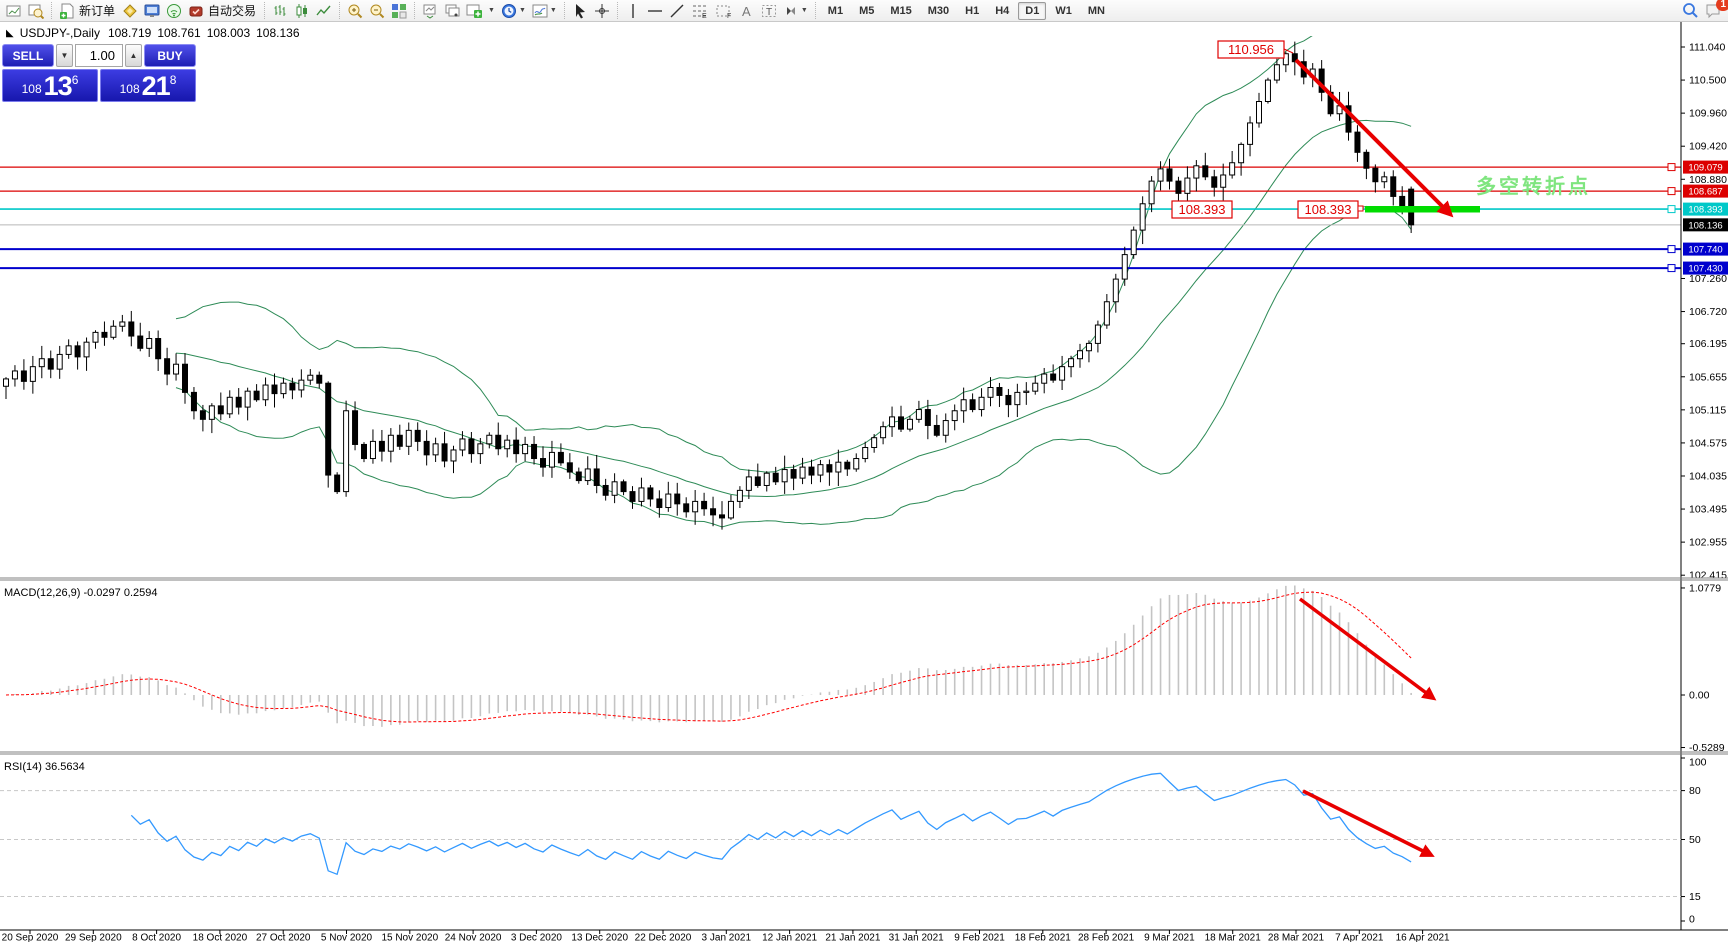  Describe the element at coordinates (80, 593) in the screenshot. I see `macd-indicator-label: MACD(12,26,9) -0.0297 0.2594` at that location.